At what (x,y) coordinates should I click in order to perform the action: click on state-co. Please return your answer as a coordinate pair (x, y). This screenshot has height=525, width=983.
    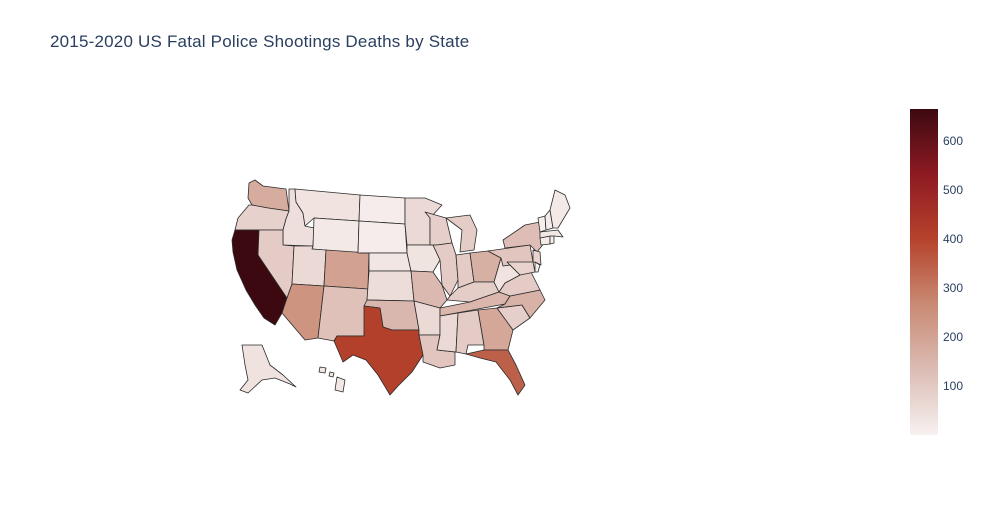
    Looking at the image, I should click on (346, 269).